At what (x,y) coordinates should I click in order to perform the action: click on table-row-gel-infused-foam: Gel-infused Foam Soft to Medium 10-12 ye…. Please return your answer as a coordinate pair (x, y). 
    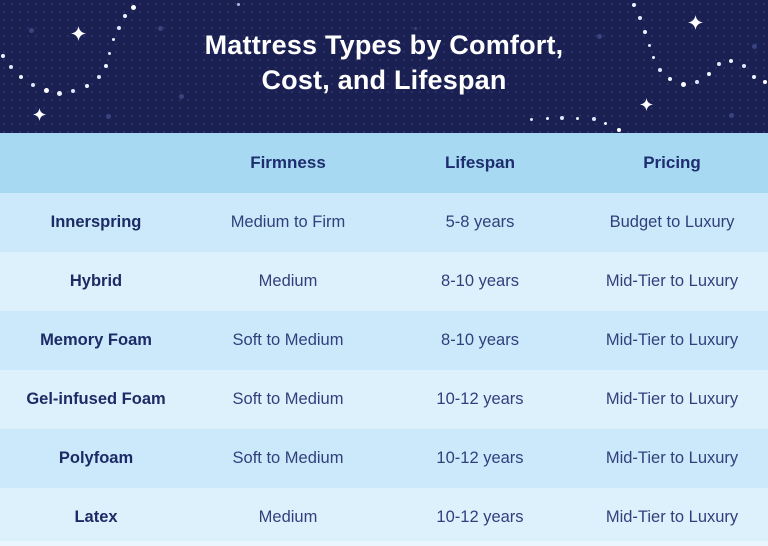
    Looking at the image, I should click on (384, 399).